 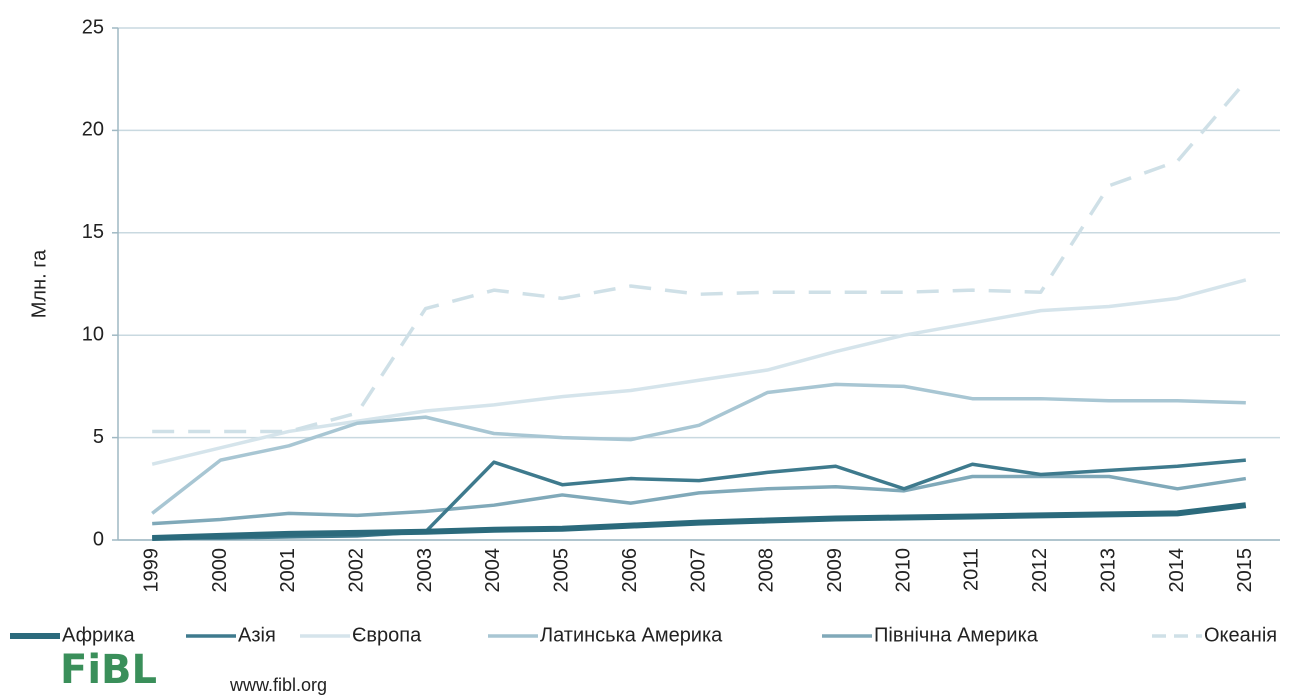 What do you see at coordinates (1240, 635) in the screenshot?
I see `legend-label: Океанія` at bounding box center [1240, 635].